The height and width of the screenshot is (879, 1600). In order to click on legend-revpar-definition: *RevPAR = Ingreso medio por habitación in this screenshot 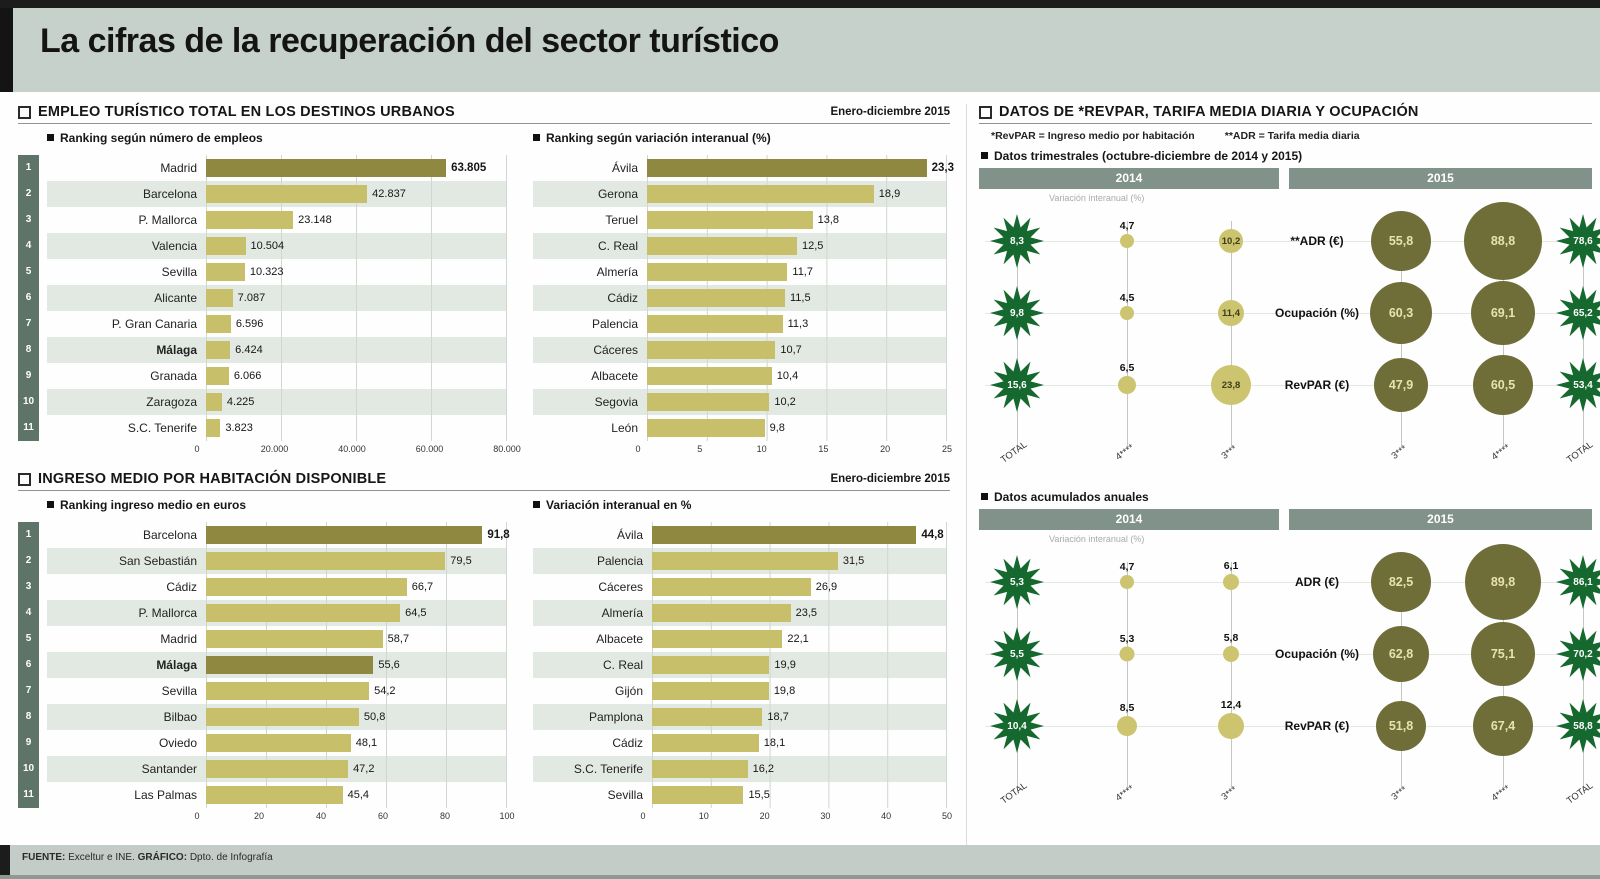, I will do `click(1093, 136)`.